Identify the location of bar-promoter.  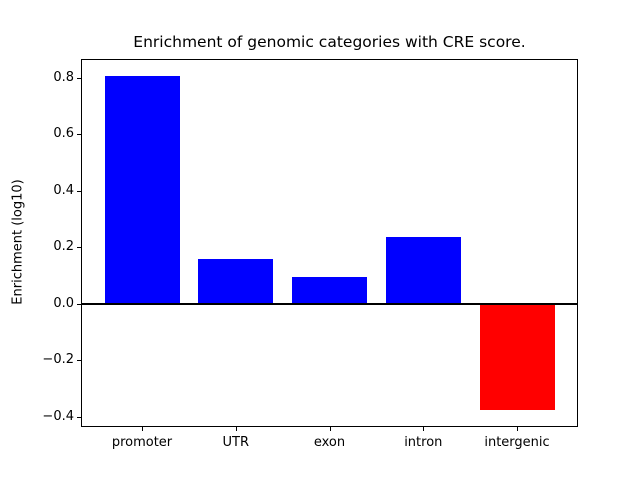
(142, 190).